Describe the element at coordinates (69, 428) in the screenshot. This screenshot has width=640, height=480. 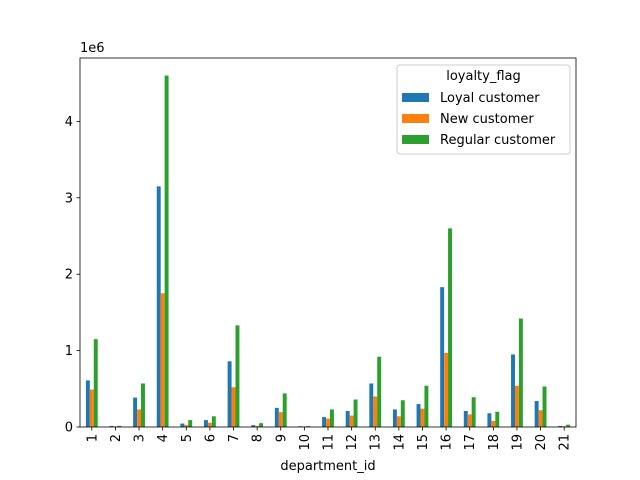
I see `y-tick-label: 0` at that location.